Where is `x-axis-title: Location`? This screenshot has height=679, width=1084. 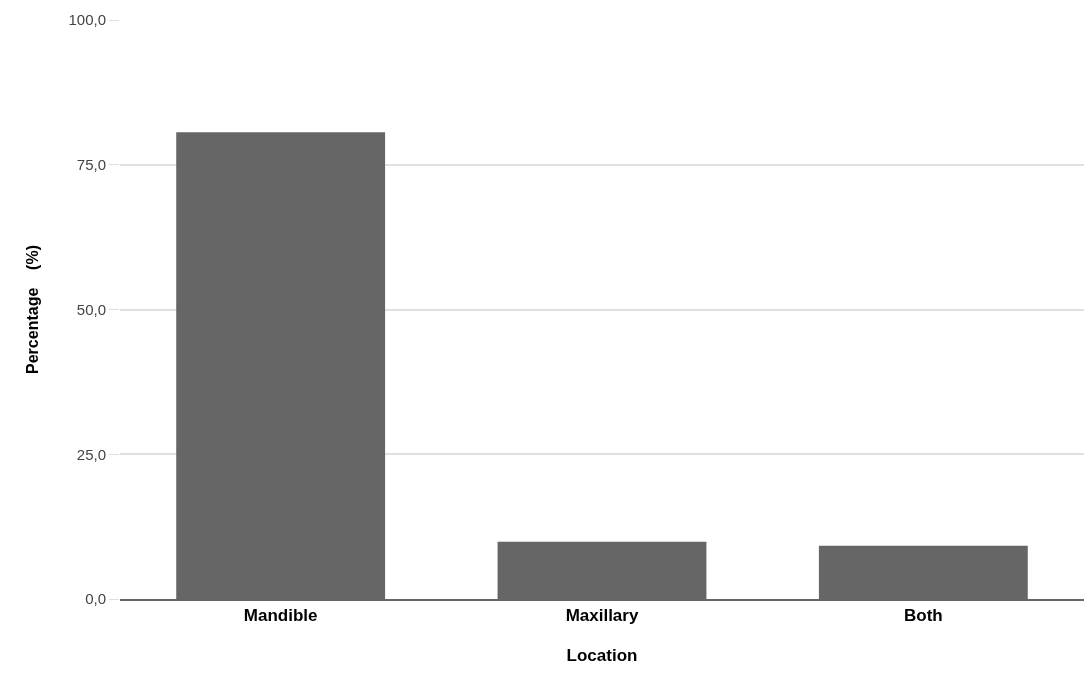 x-axis-title: Location is located at coordinates (602, 656).